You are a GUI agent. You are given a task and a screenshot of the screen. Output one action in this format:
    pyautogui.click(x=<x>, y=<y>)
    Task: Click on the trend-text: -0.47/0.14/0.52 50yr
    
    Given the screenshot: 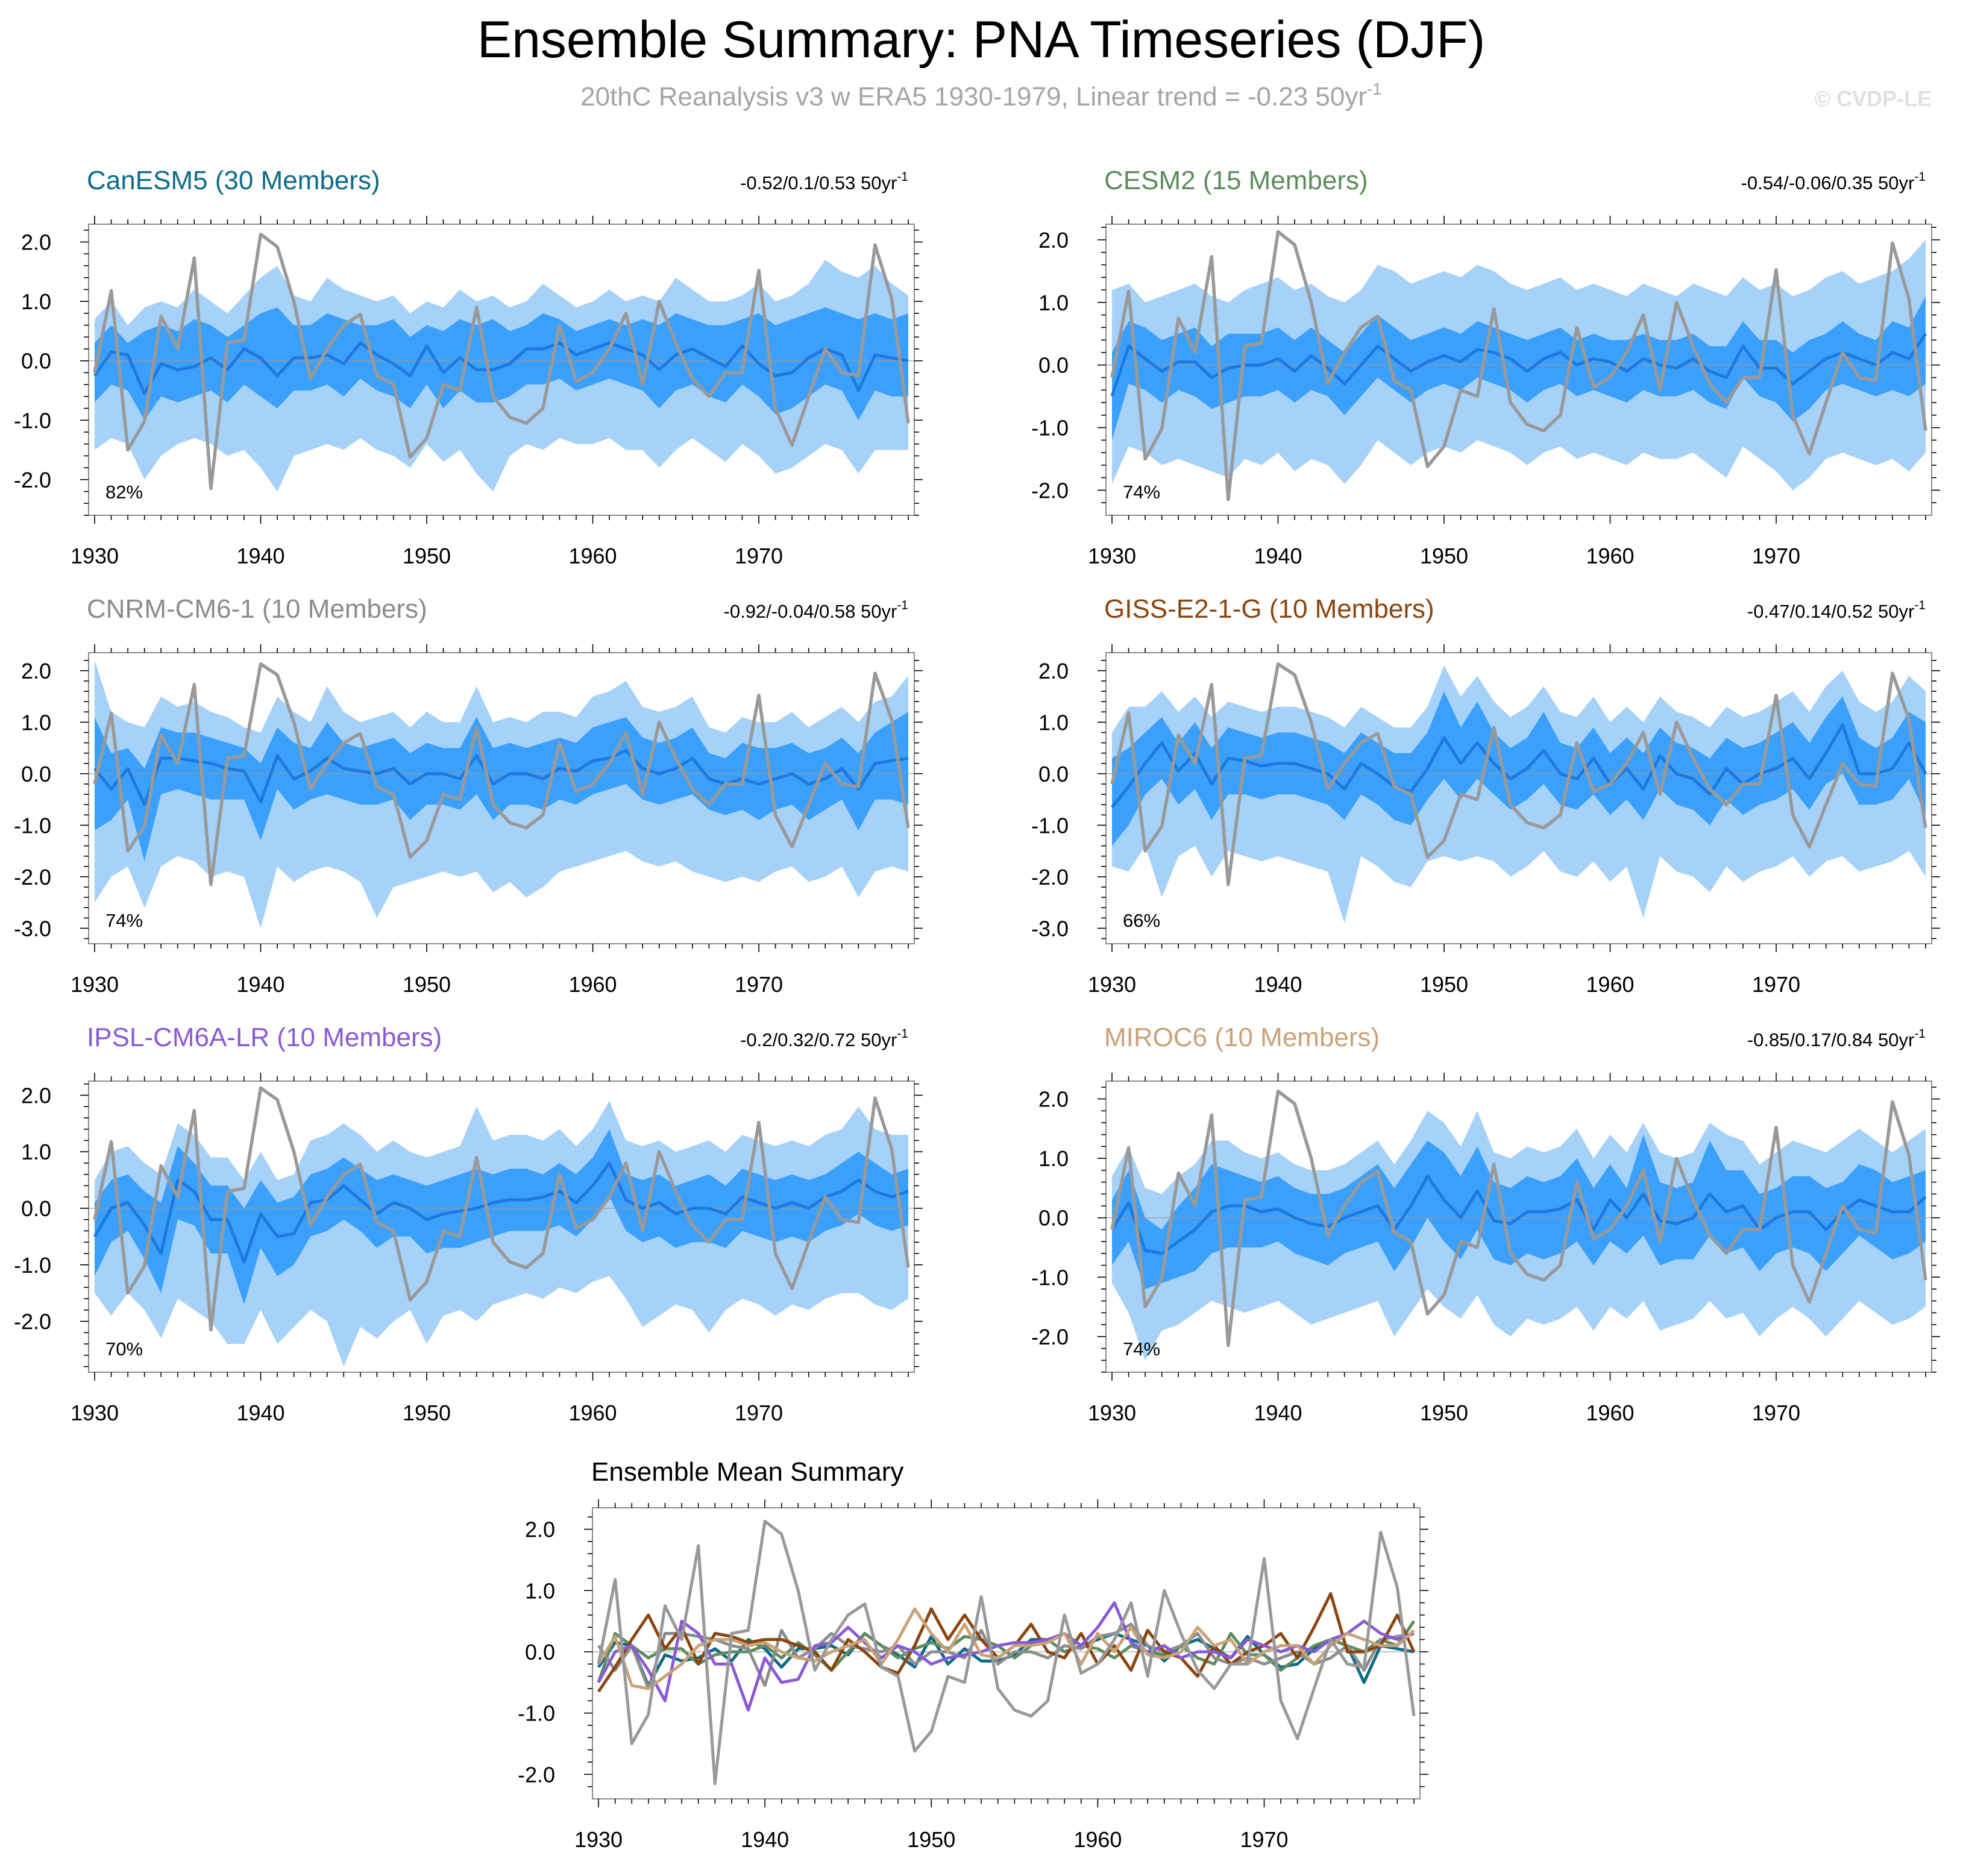 What is the action you would take?
    pyautogui.click(x=1830, y=611)
    